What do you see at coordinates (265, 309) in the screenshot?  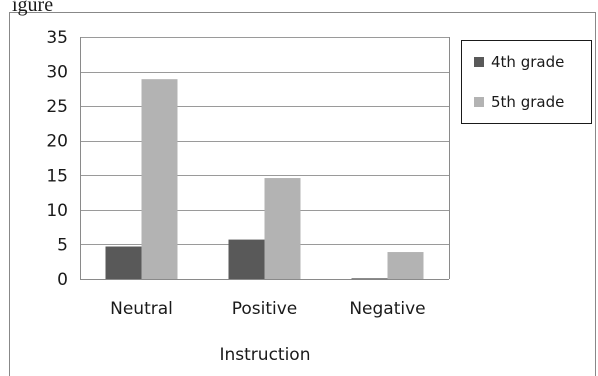 I see `x-category-label: Positive` at bounding box center [265, 309].